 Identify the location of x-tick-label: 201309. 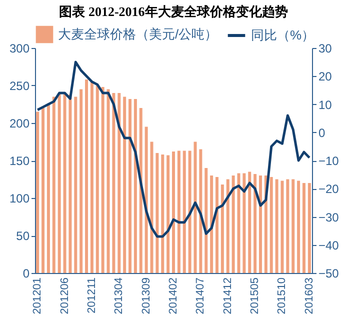
(146, 296).